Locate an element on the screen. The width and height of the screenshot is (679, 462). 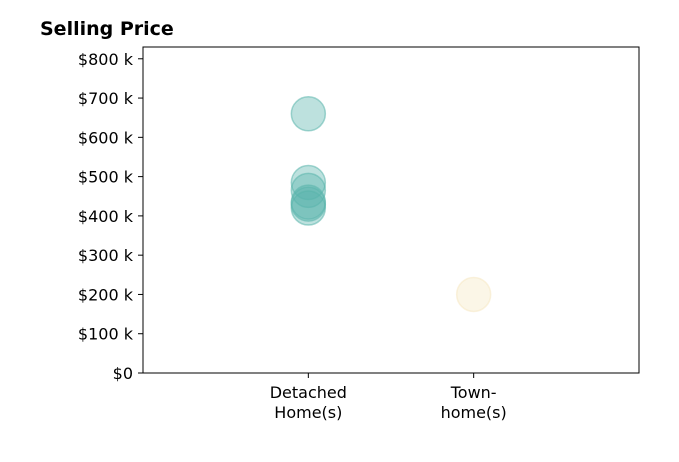
x-tick-label: Town-home(s) is located at coordinates (474, 402).